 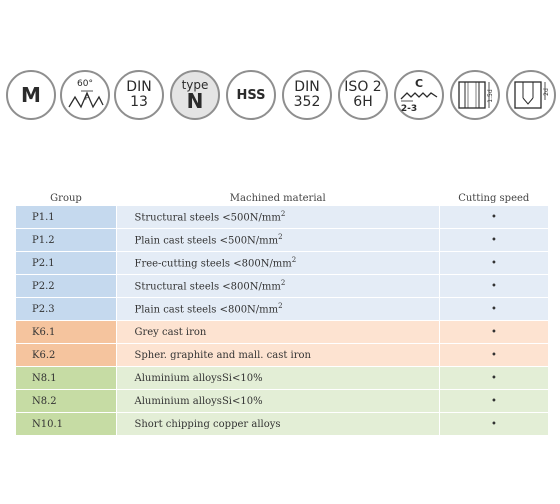 What do you see at coordinates (66, 401) in the screenshot?
I see `group-cell: N8.2` at bounding box center [66, 401].